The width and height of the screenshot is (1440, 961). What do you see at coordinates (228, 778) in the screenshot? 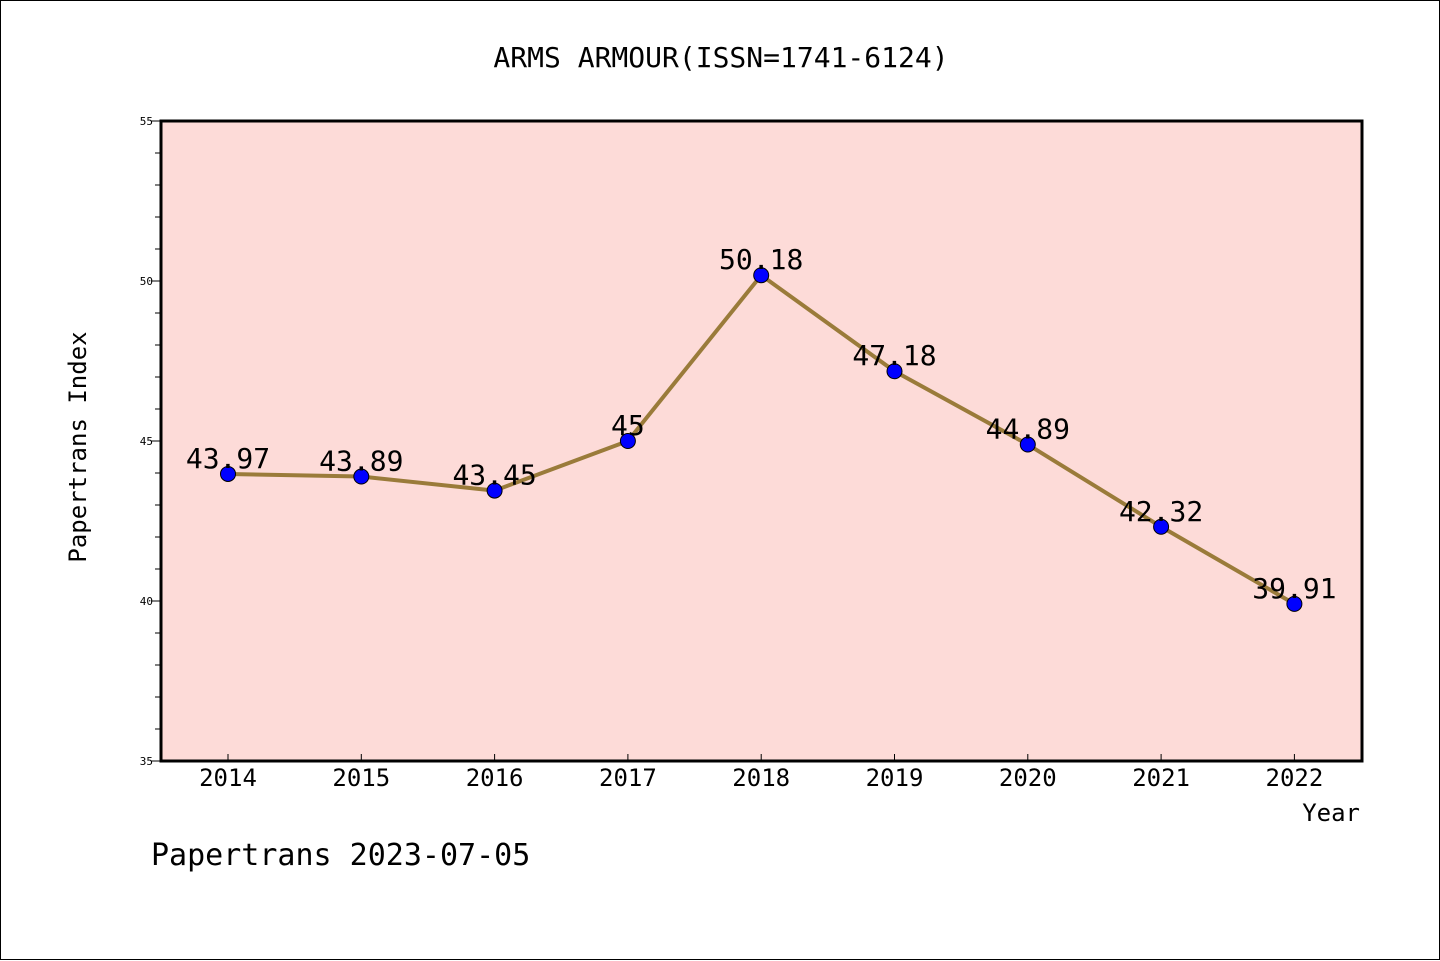
I see `x-tick-label: 2014` at bounding box center [228, 778].